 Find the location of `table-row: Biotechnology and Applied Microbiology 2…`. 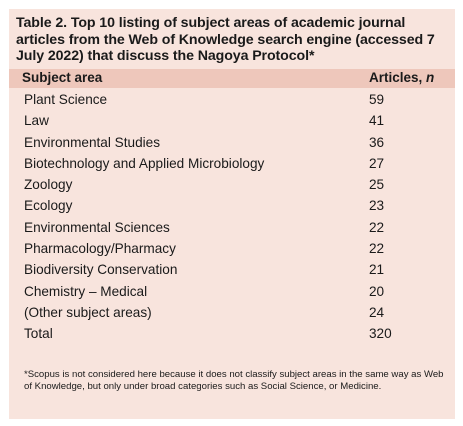

table-row: Biotechnology and Applied Microbiology 2… is located at coordinates (232, 163).